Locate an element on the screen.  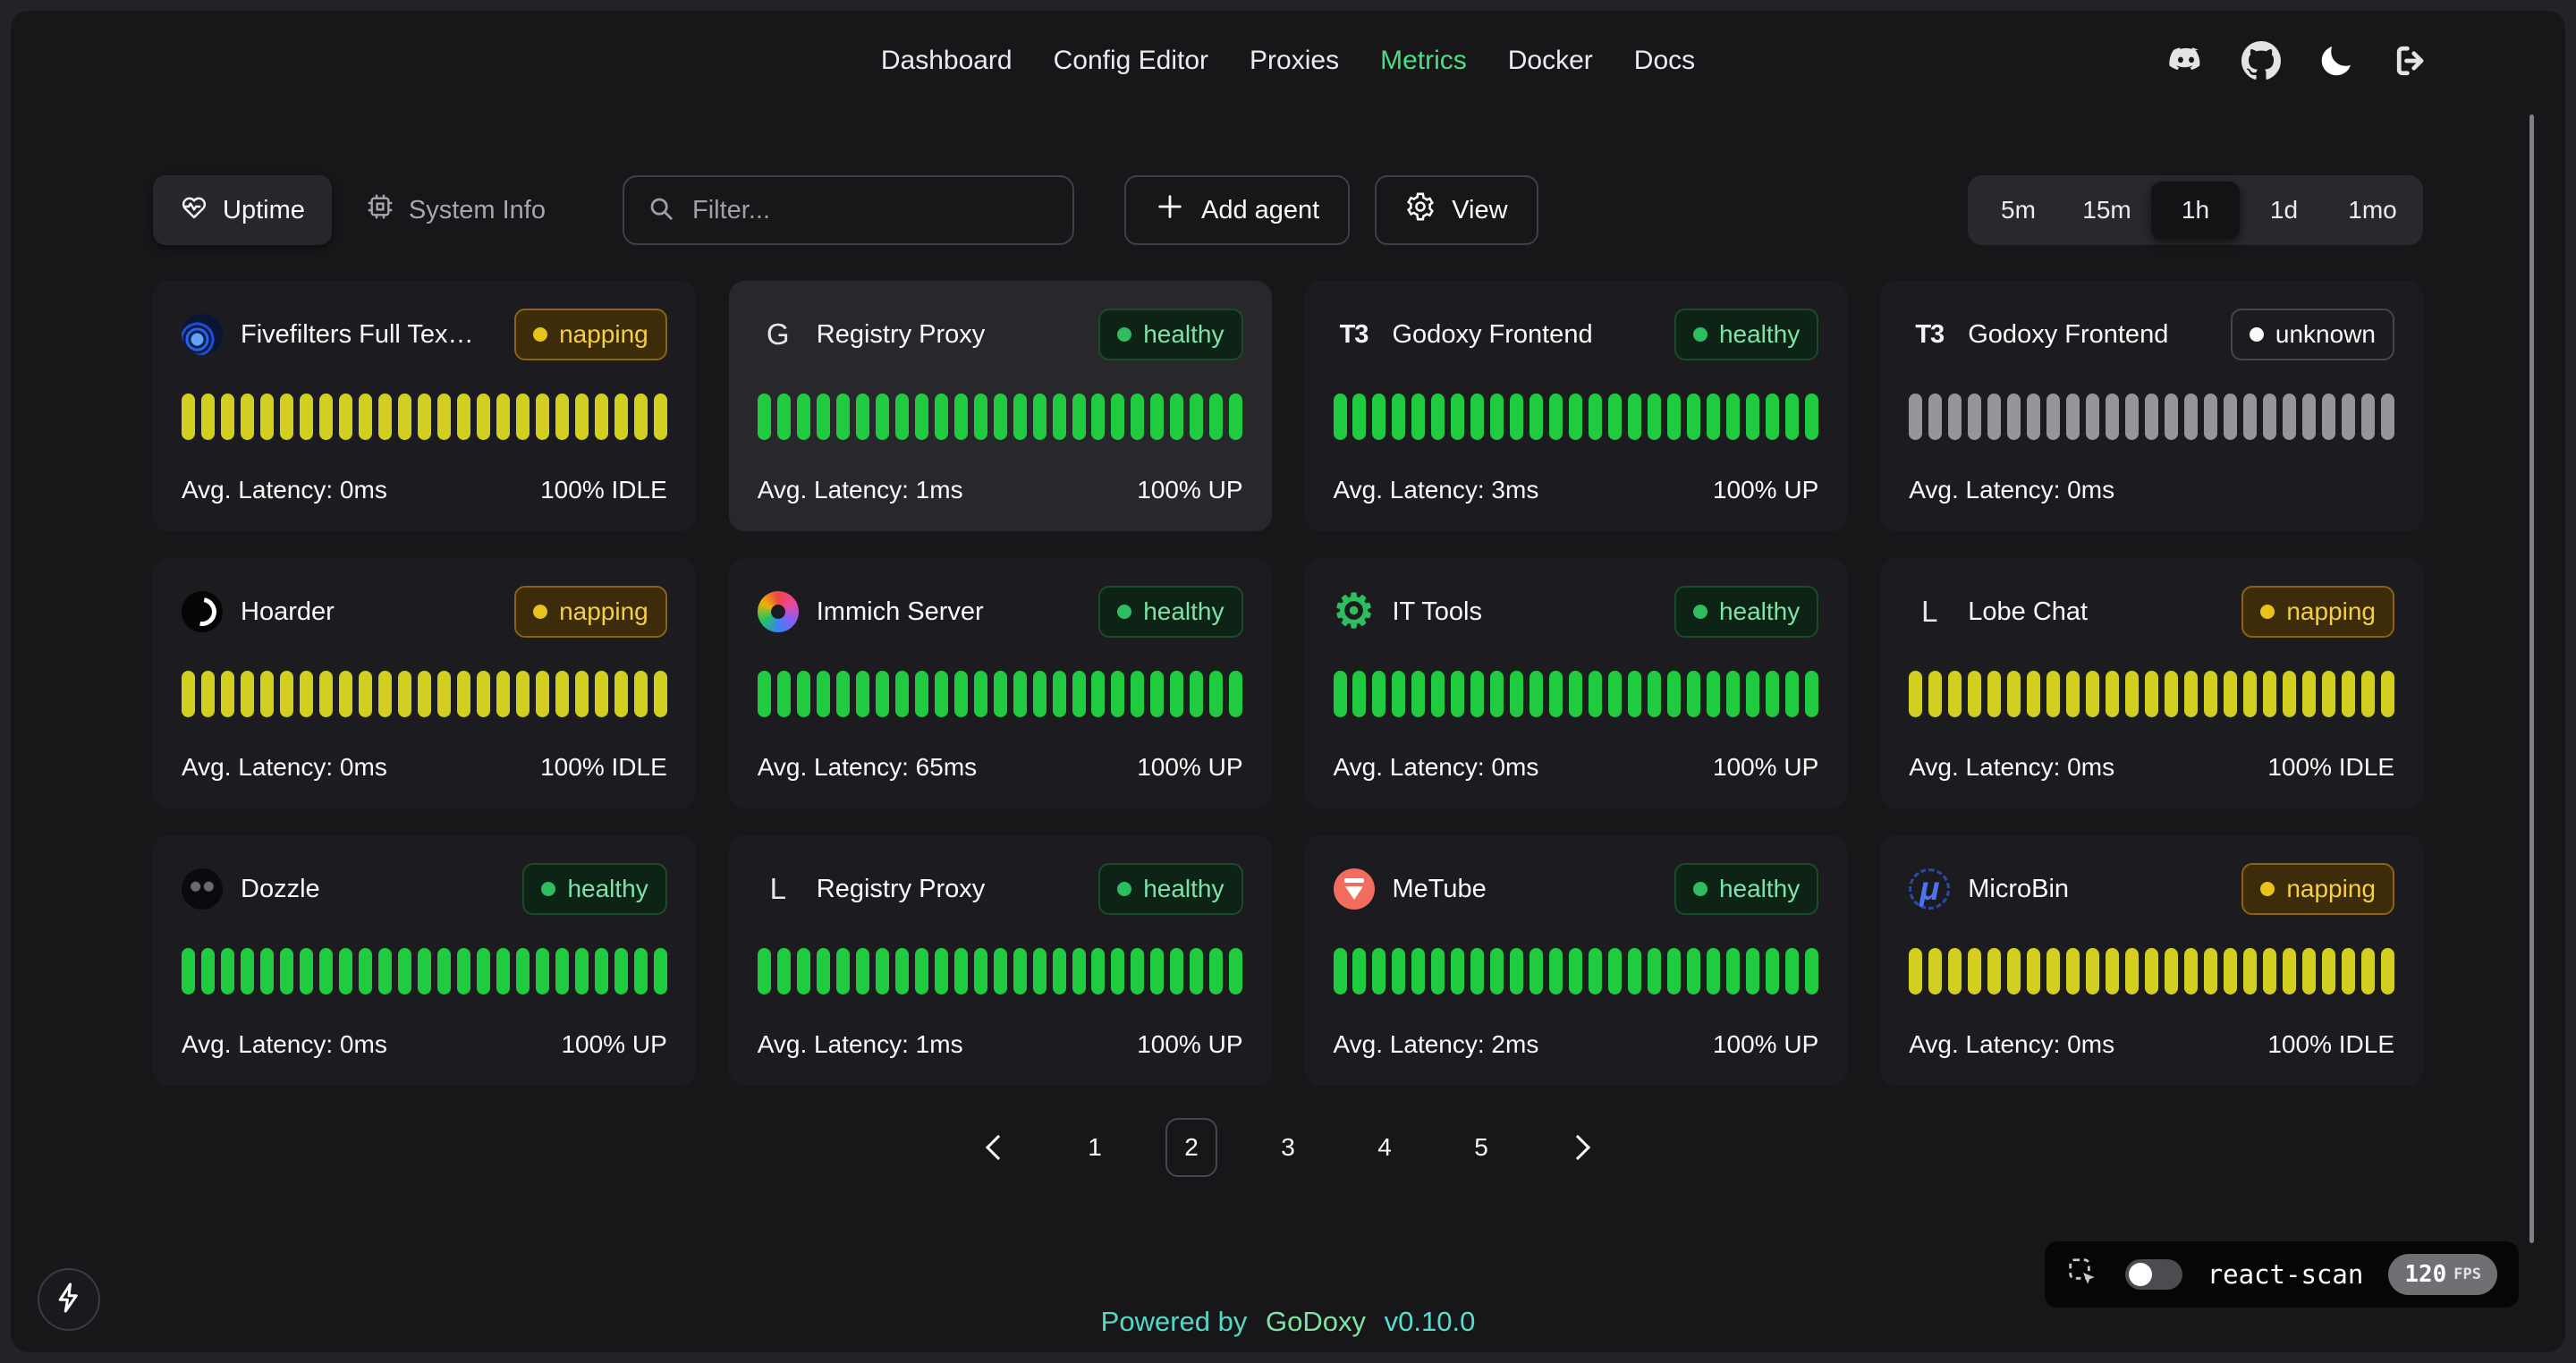
logout-icon is located at coordinates (2411, 60).